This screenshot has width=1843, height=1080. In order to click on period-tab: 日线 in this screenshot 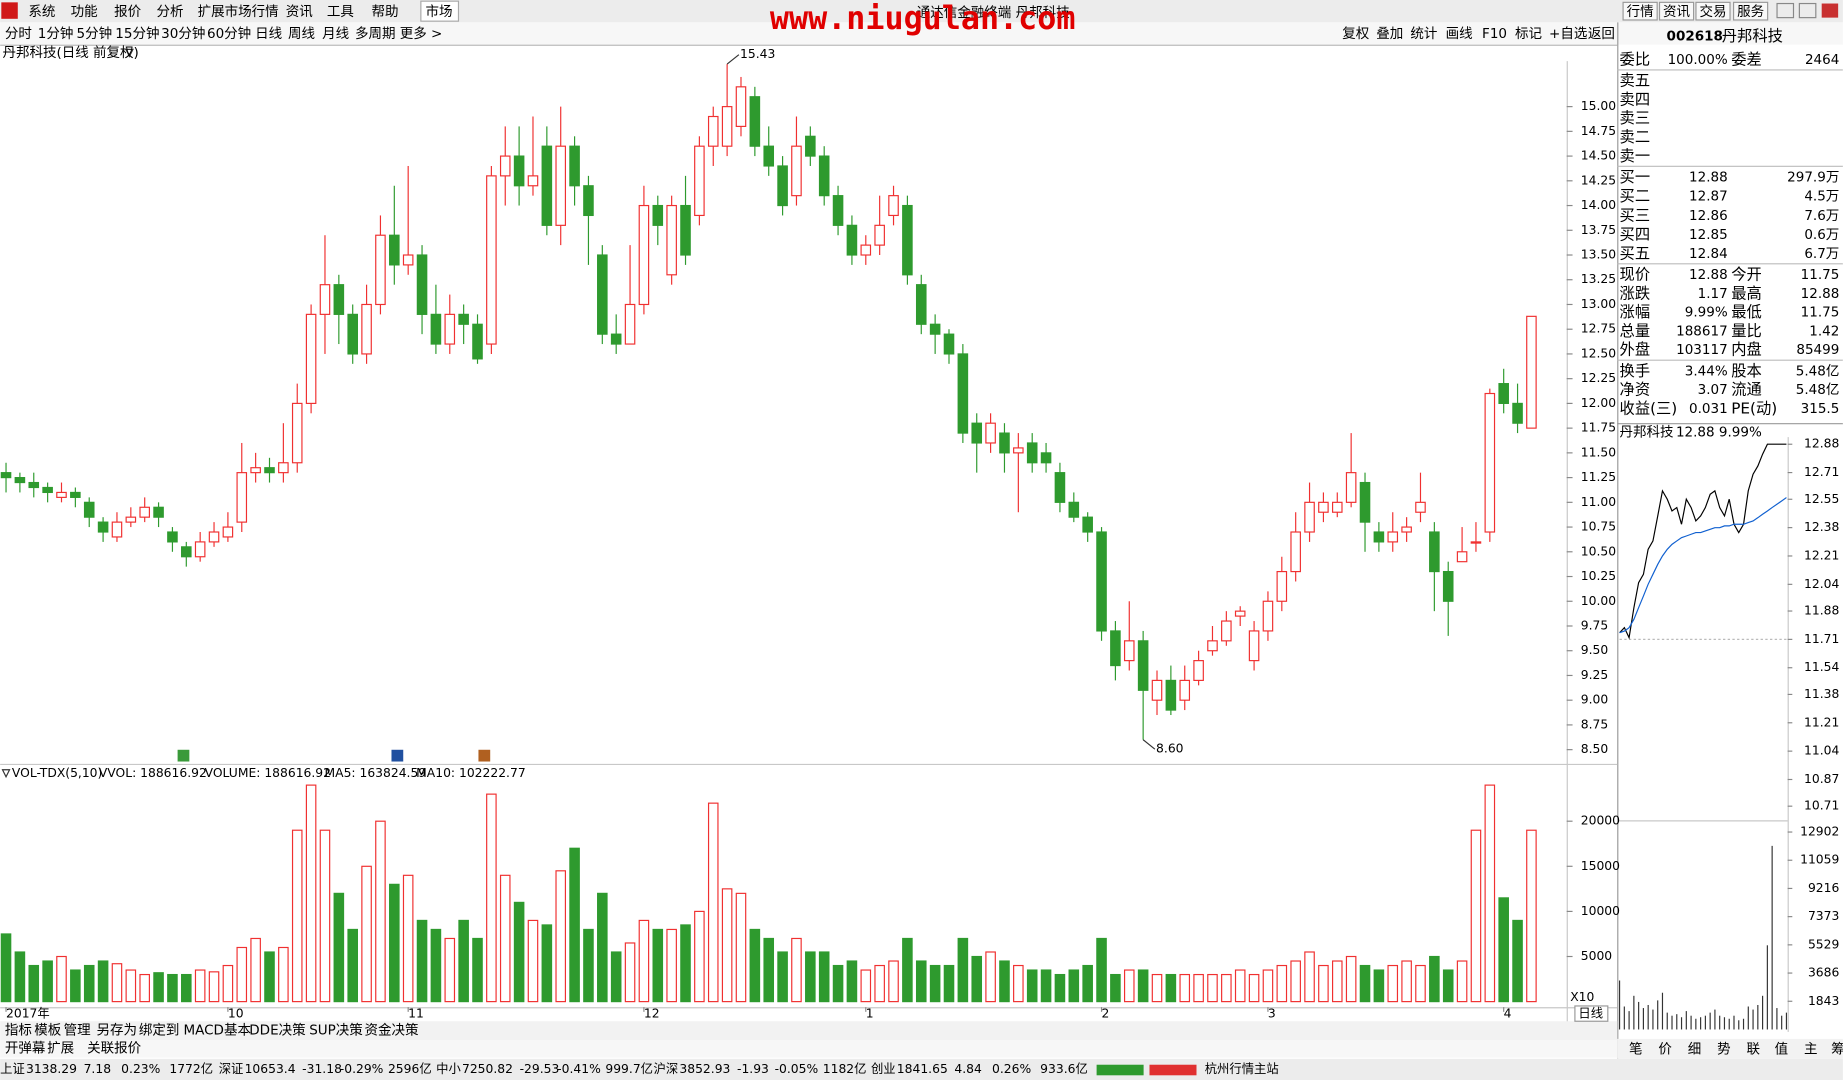, I will do `click(268, 34)`.